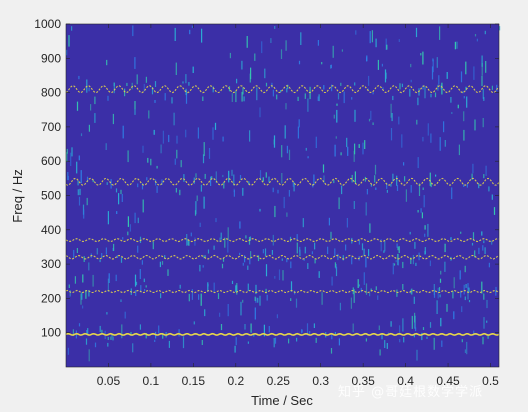 The height and width of the screenshot is (412, 528). I want to click on x-tick-label: 0.25, so click(279, 381).